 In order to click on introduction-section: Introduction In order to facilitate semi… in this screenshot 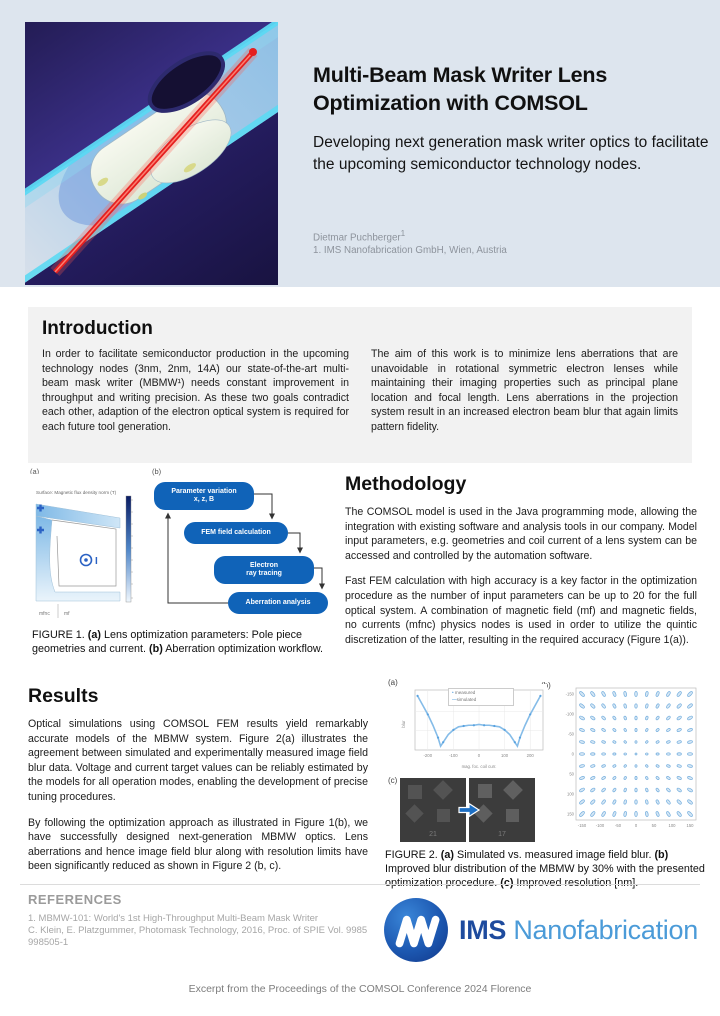, I will do `click(360, 385)`.